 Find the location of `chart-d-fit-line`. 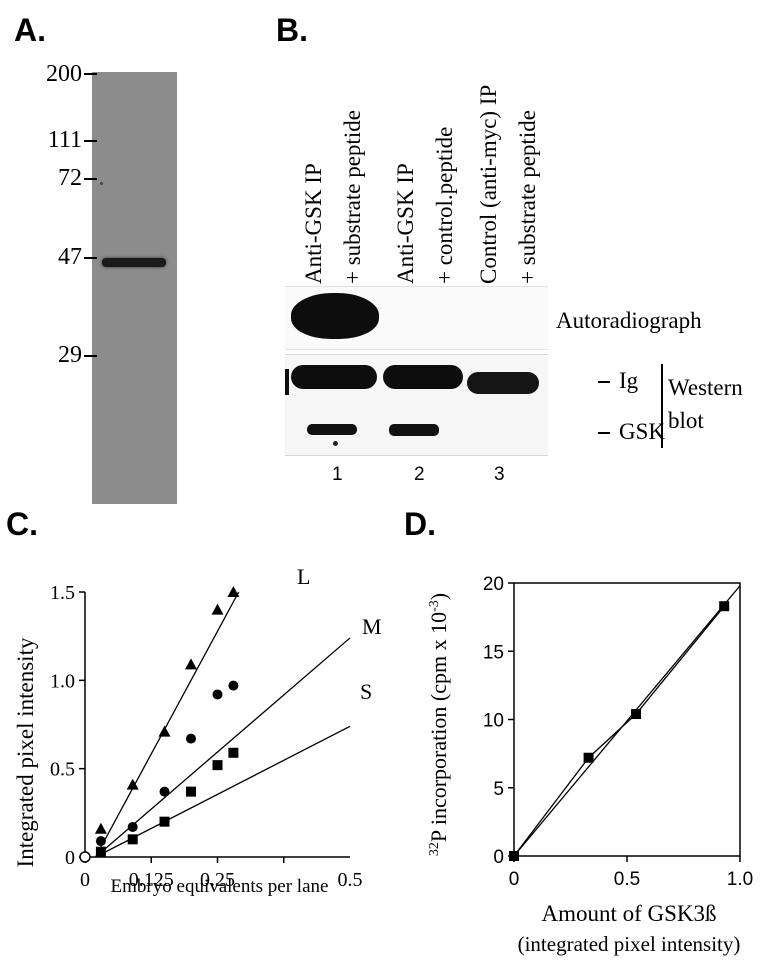

chart-d-fit-line is located at coordinates (627, 721).